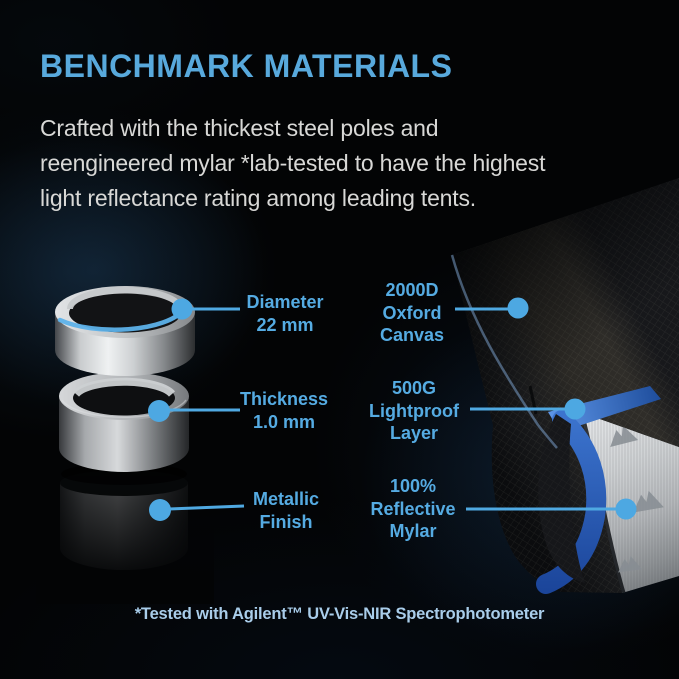 The height and width of the screenshot is (679, 679). I want to click on callout-dot-diameter, so click(182, 309).